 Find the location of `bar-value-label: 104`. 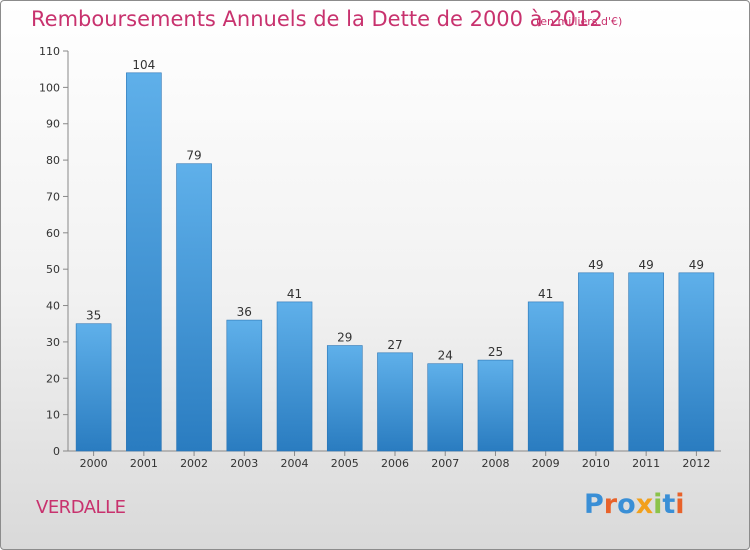

bar-value-label: 104 is located at coordinates (143, 65).